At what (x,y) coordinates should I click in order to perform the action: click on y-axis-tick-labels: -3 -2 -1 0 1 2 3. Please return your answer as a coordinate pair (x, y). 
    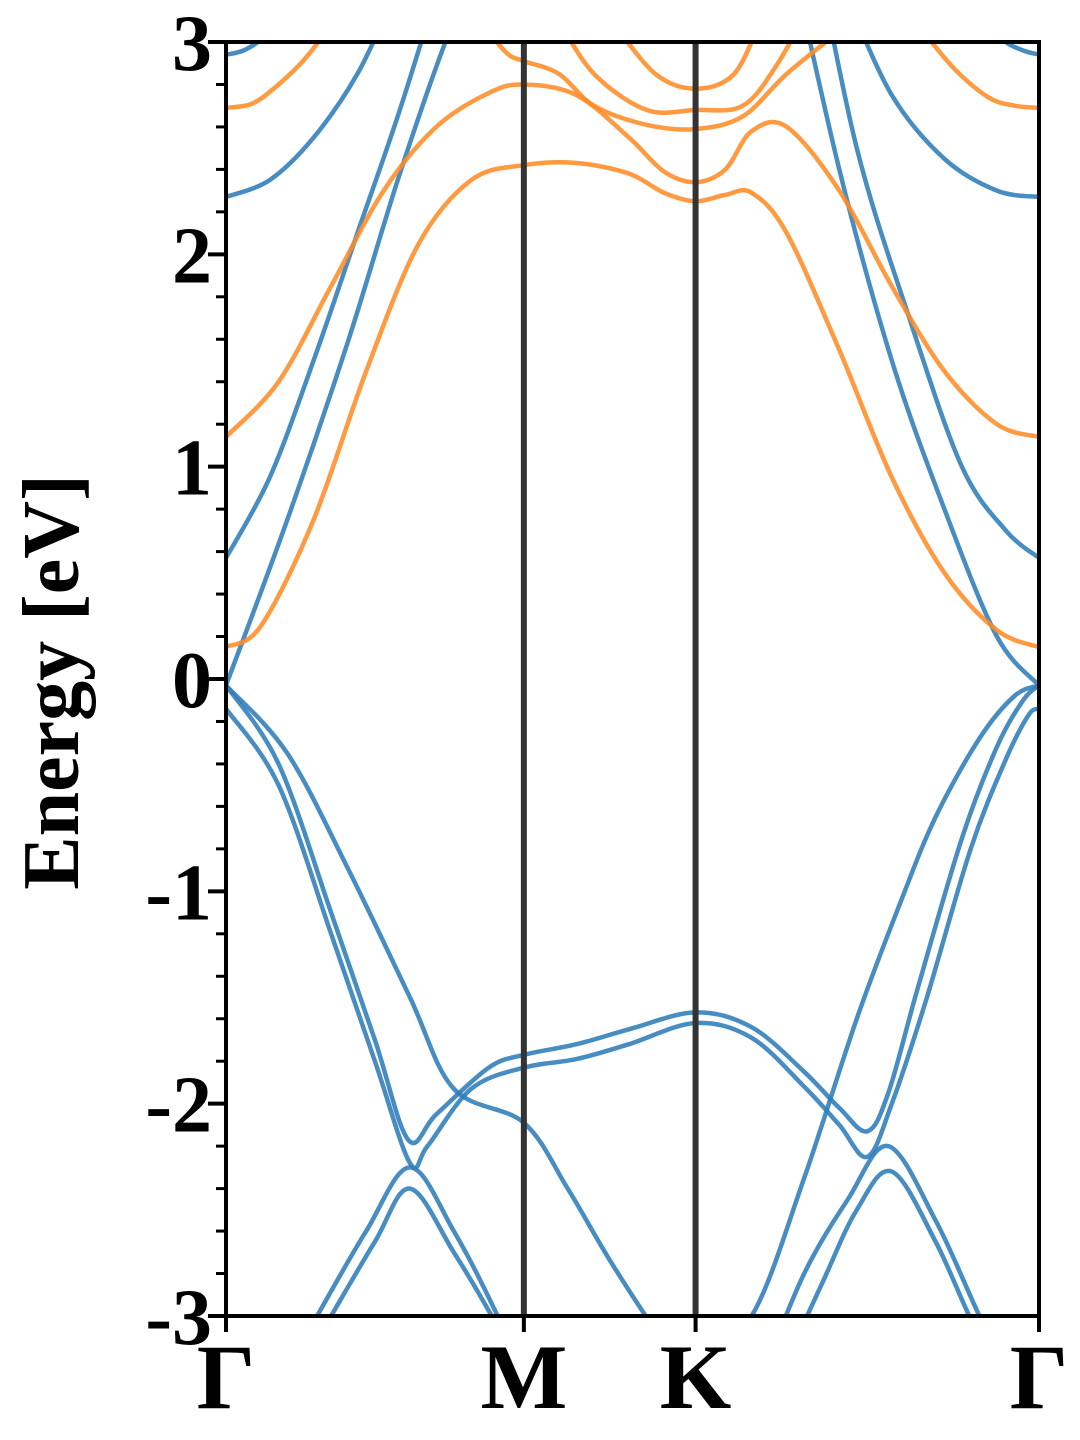
    Looking at the image, I should click on (178, 681).